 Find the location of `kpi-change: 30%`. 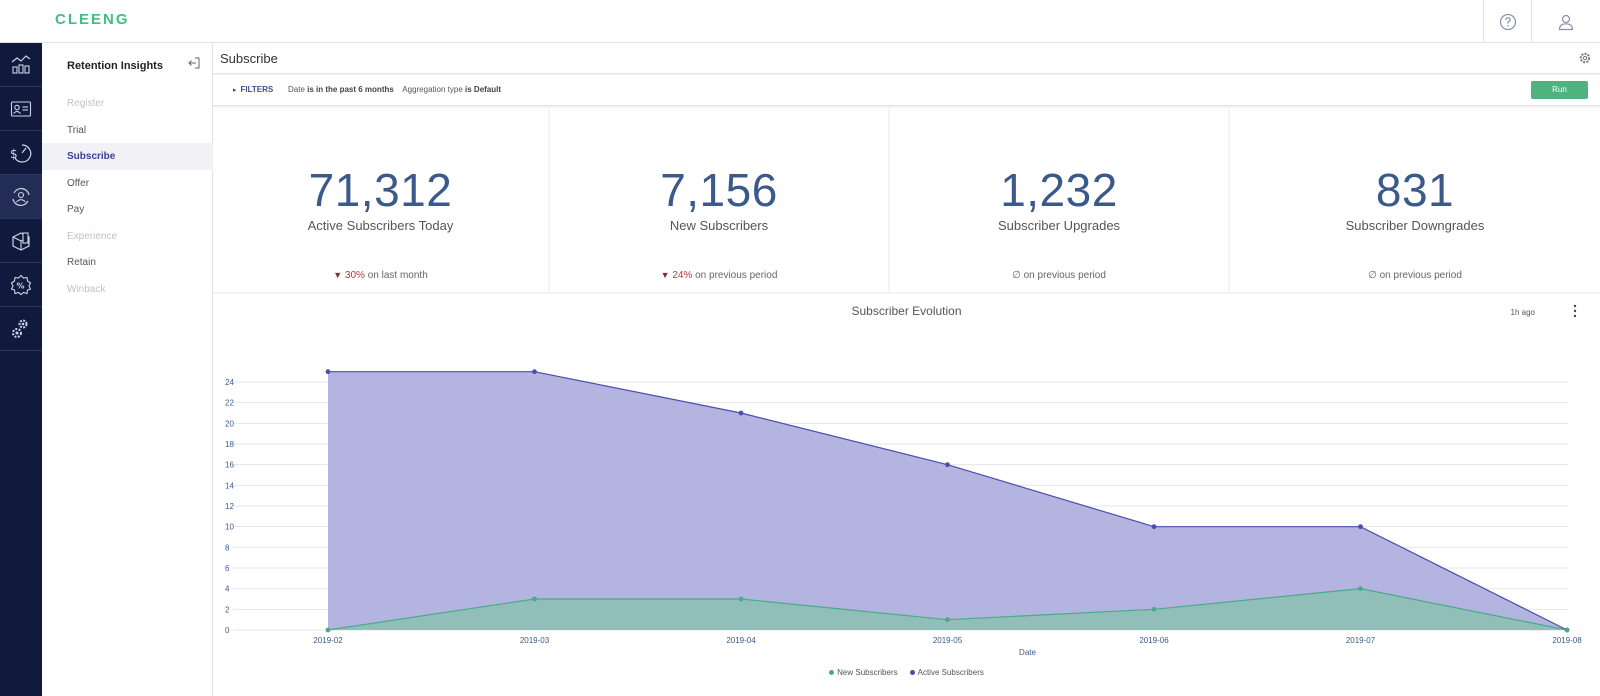

kpi-change: 30% is located at coordinates (354, 275).